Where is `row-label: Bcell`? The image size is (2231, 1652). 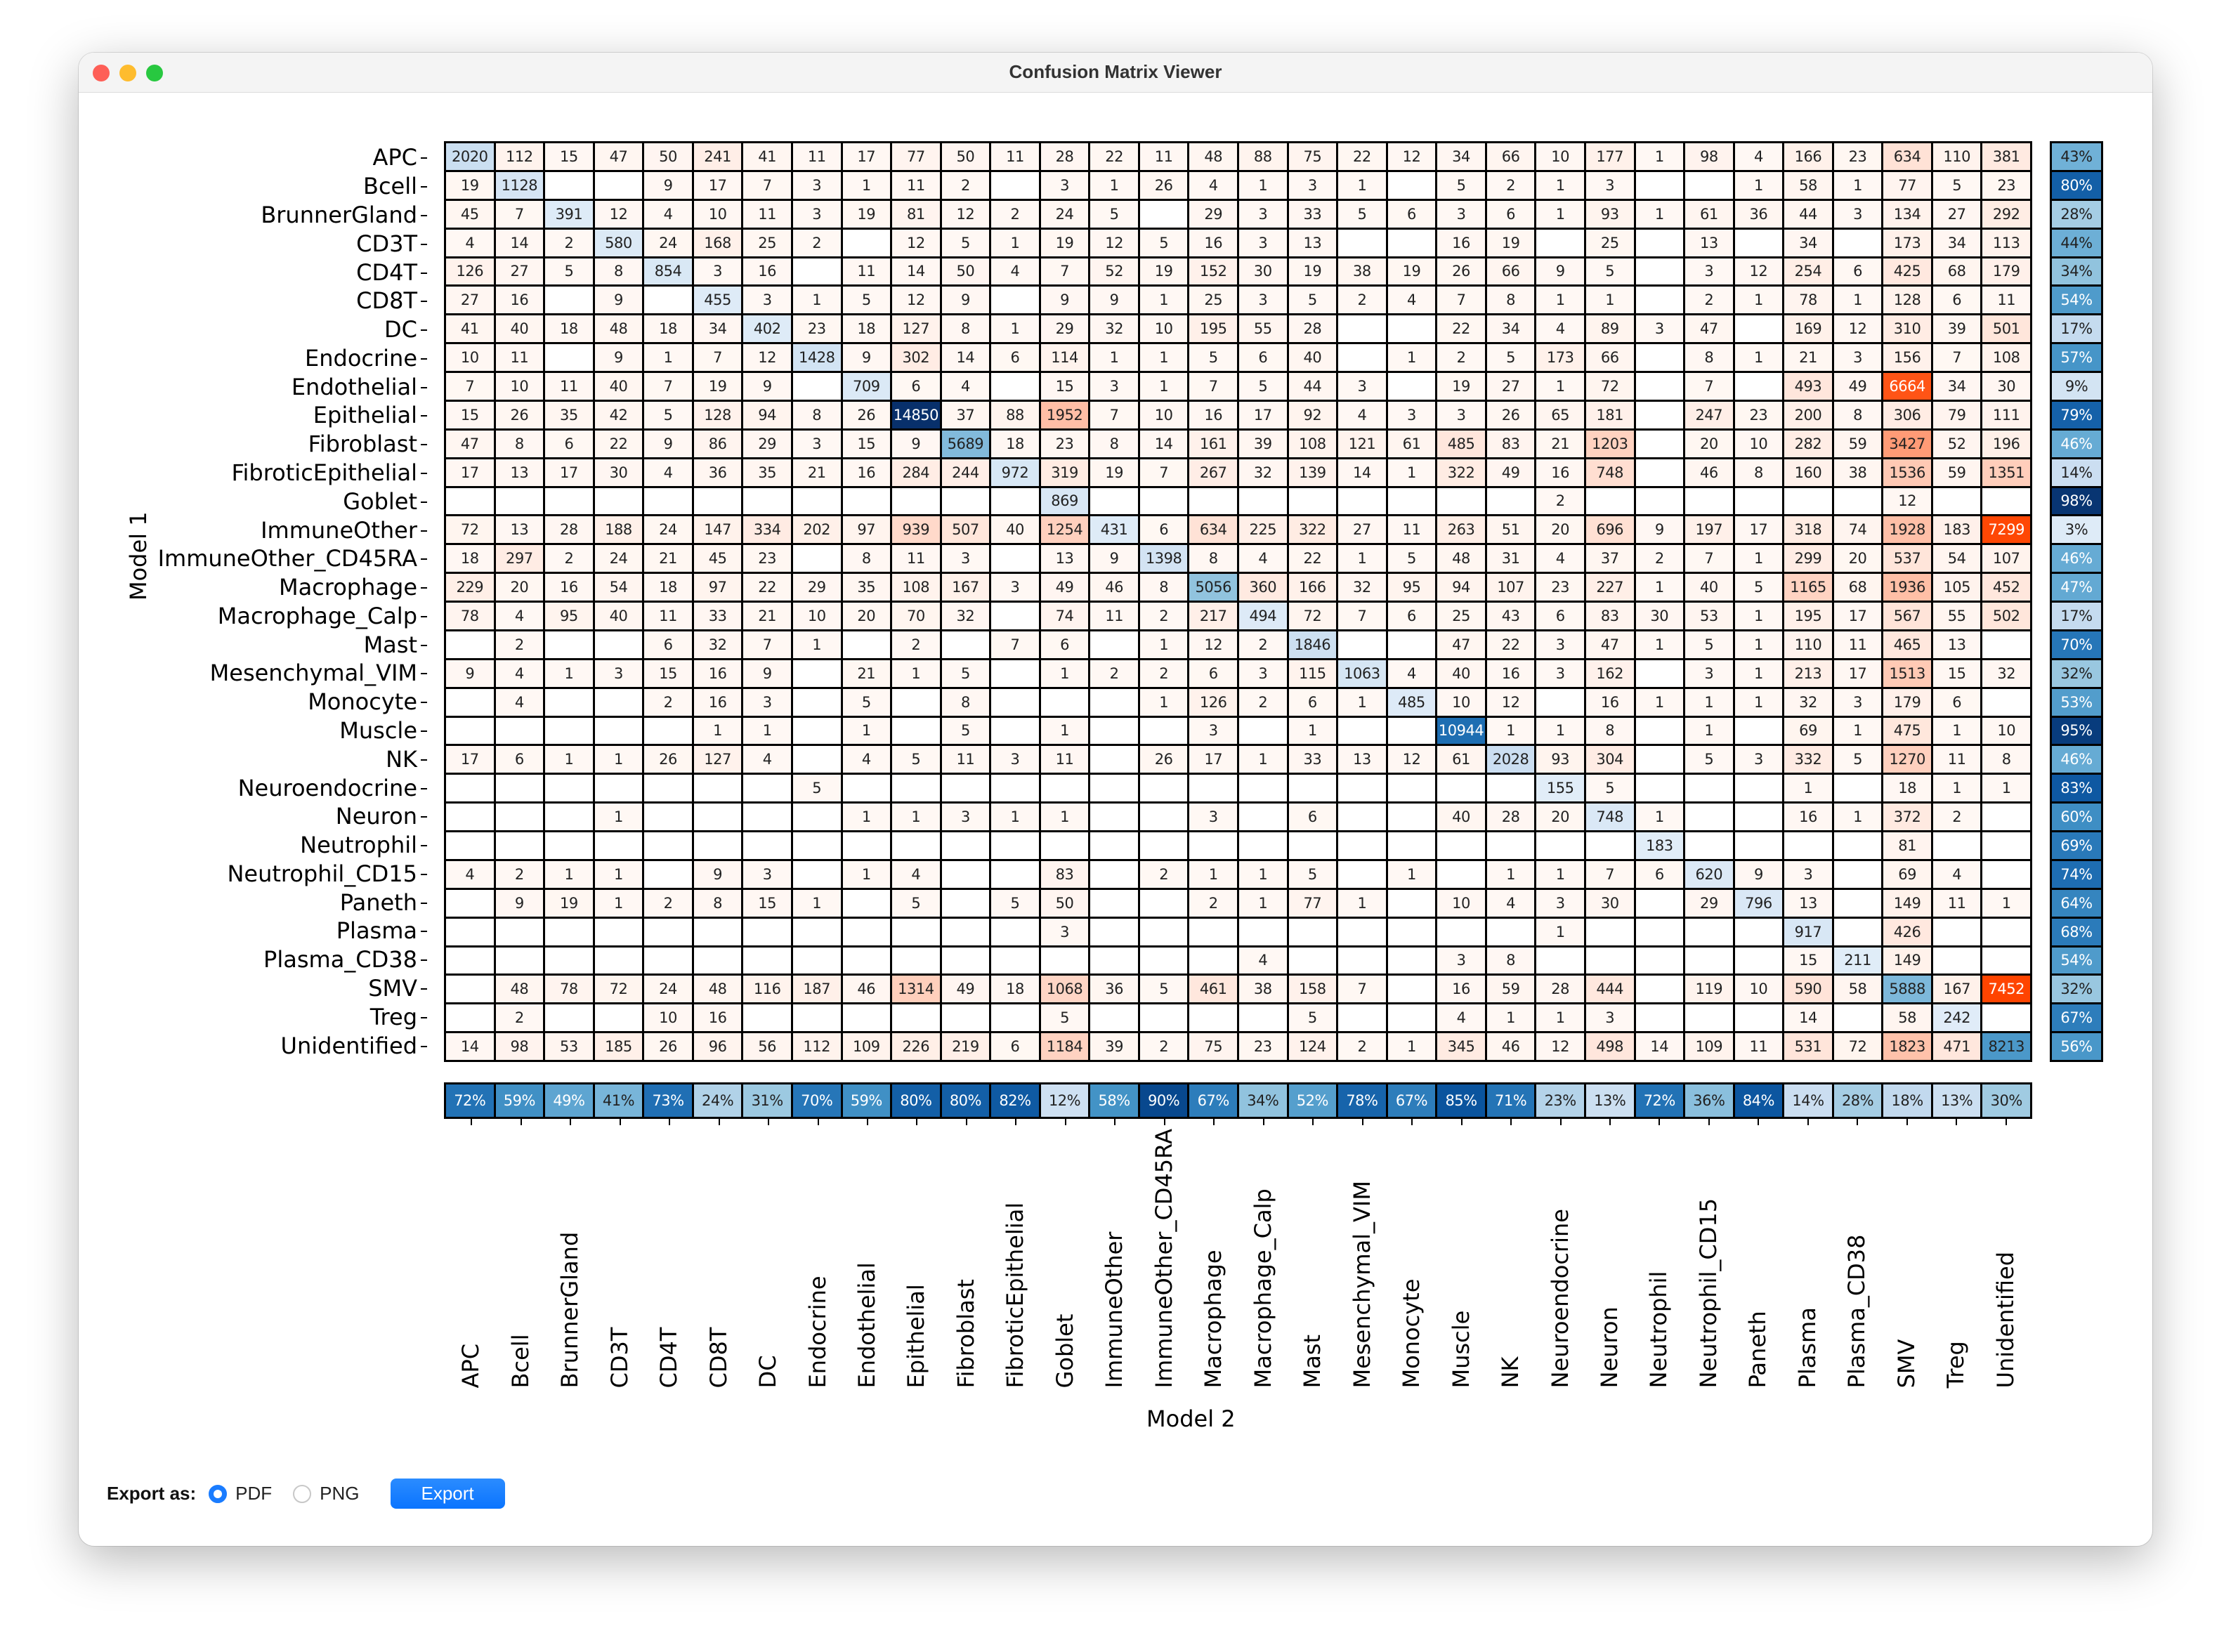
row-label: Bcell is located at coordinates (293, 186).